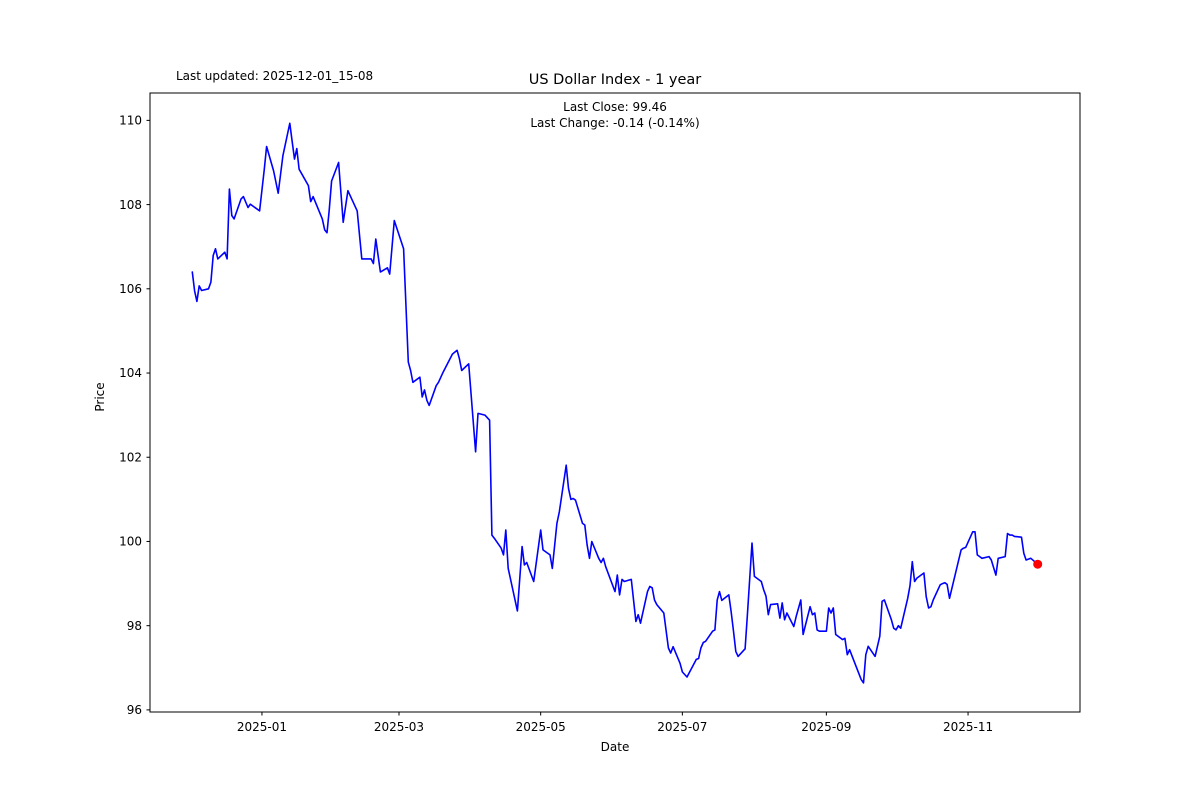 The image size is (1200, 800). Describe the element at coordinates (275, 76) in the screenshot. I see `last-updated-text: Last updated: 2025-12-01_15-08` at that location.